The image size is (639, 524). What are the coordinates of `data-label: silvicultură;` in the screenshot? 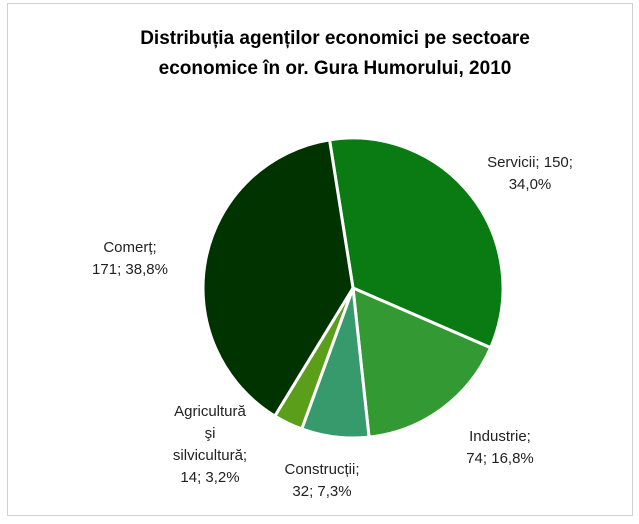 It's located at (210, 455).